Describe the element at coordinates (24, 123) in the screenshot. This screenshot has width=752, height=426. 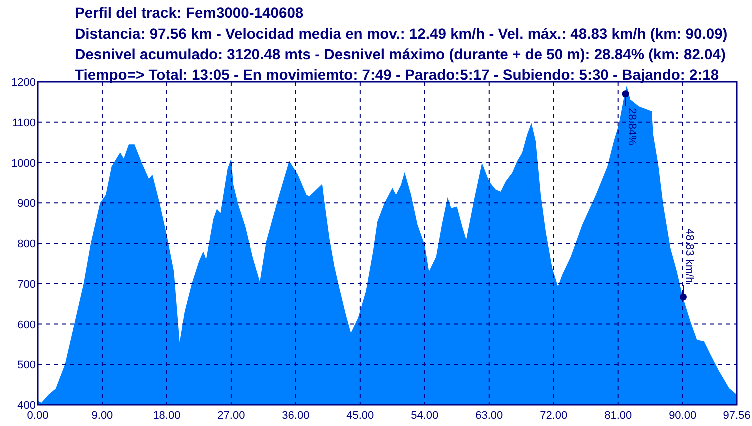
I see `y-tick-label: 1100` at that location.